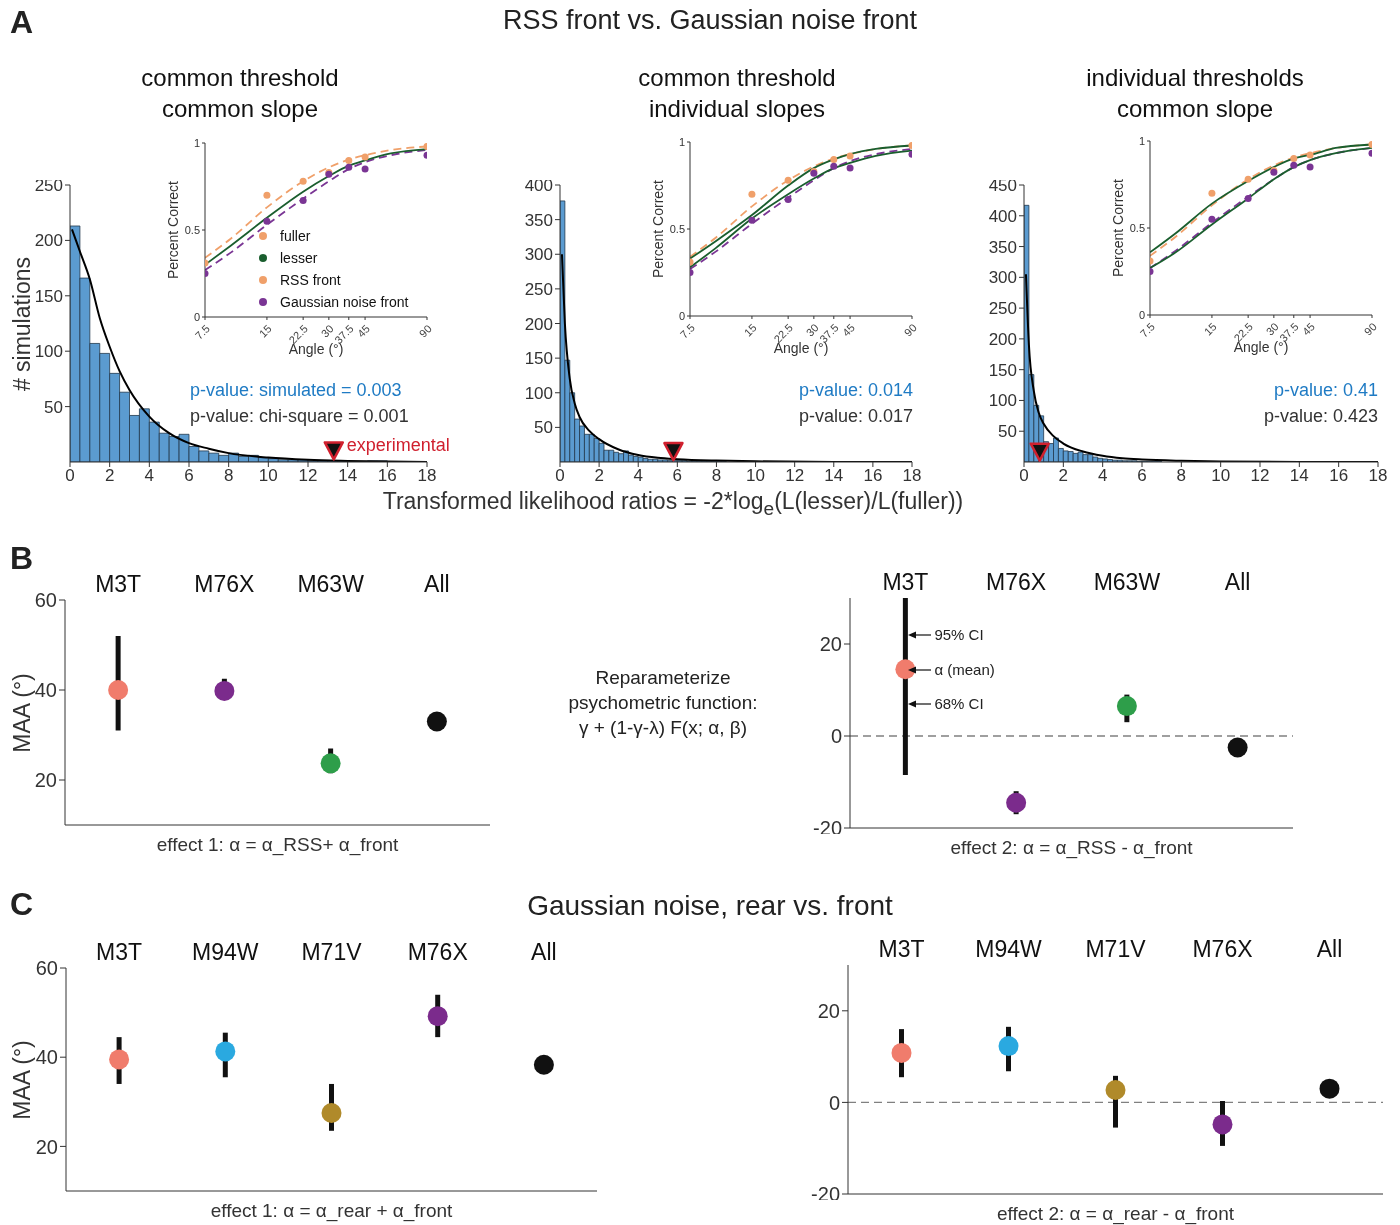 The width and height of the screenshot is (1400, 1225). What do you see at coordinates (22, 323) in the screenshot?
I see `y-axis-title: # simulations` at bounding box center [22, 323].